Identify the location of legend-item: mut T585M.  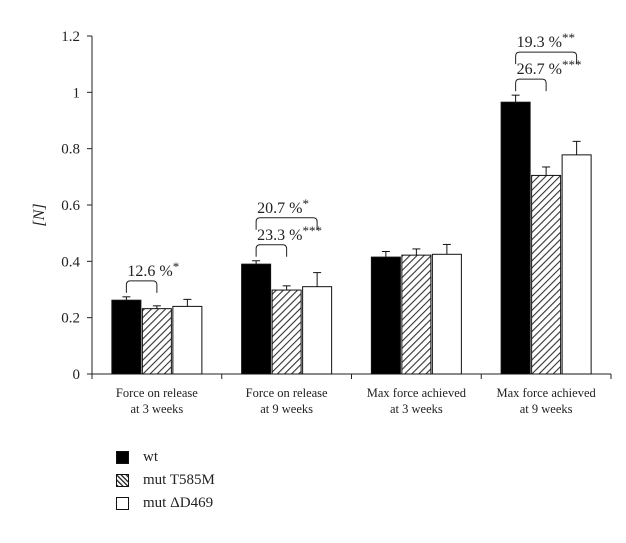
(165, 480).